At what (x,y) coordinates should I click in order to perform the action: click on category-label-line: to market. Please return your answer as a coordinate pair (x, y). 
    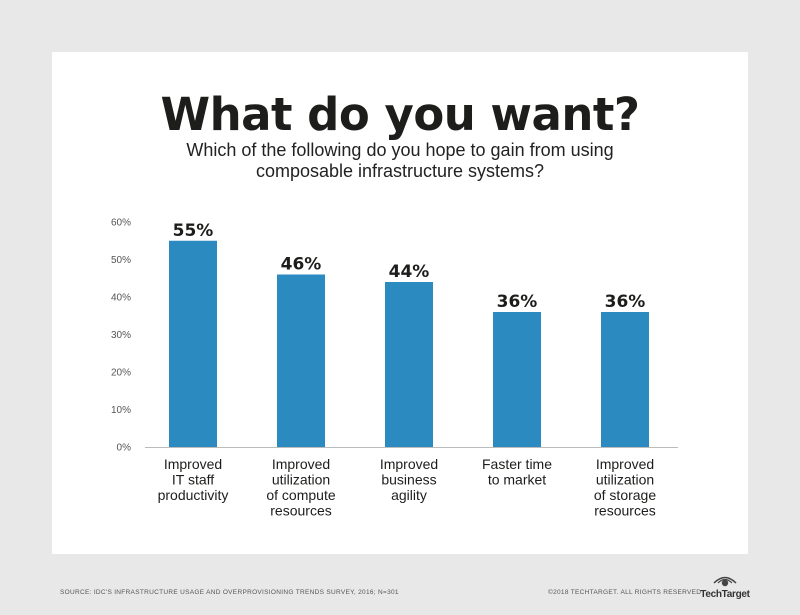
    Looking at the image, I should click on (517, 480).